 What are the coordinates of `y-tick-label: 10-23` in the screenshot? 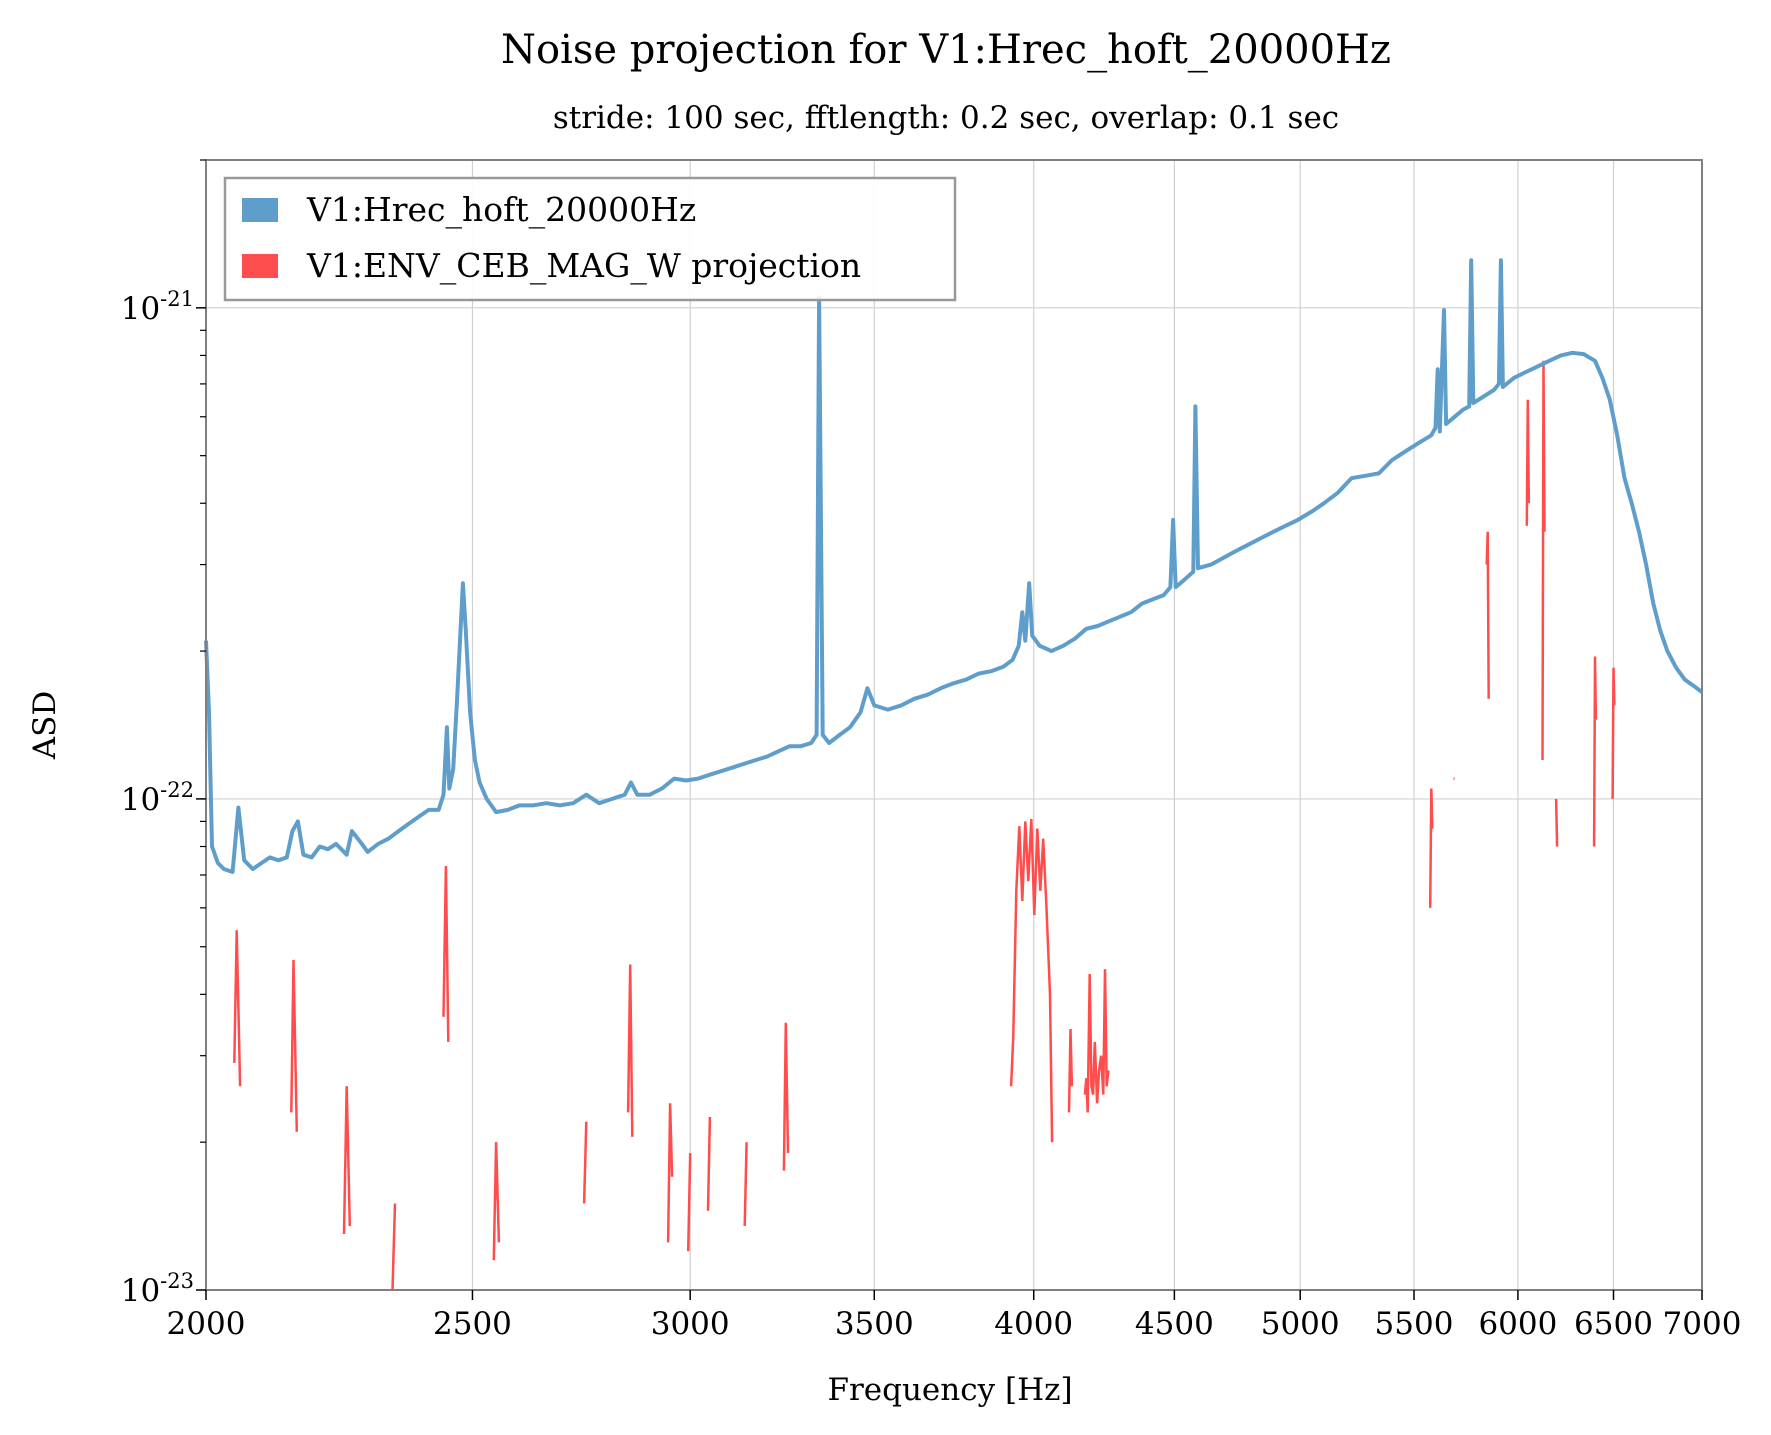 It's located at (157, 1289).